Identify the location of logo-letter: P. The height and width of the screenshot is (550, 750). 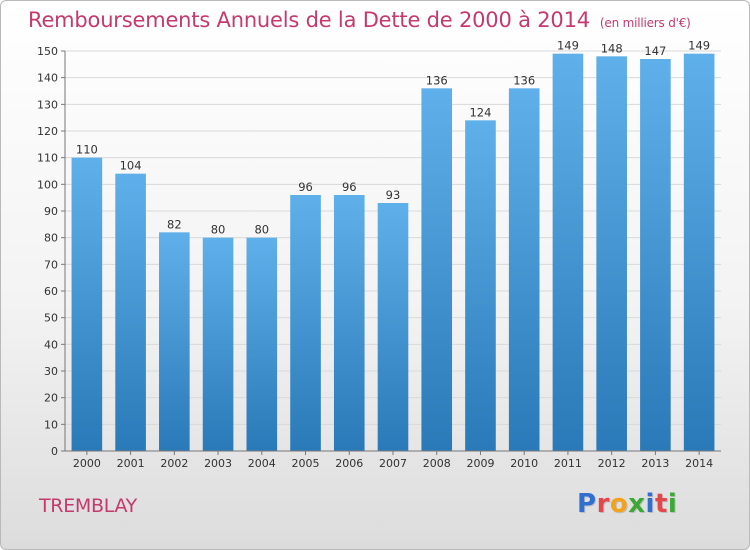
(587, 504).